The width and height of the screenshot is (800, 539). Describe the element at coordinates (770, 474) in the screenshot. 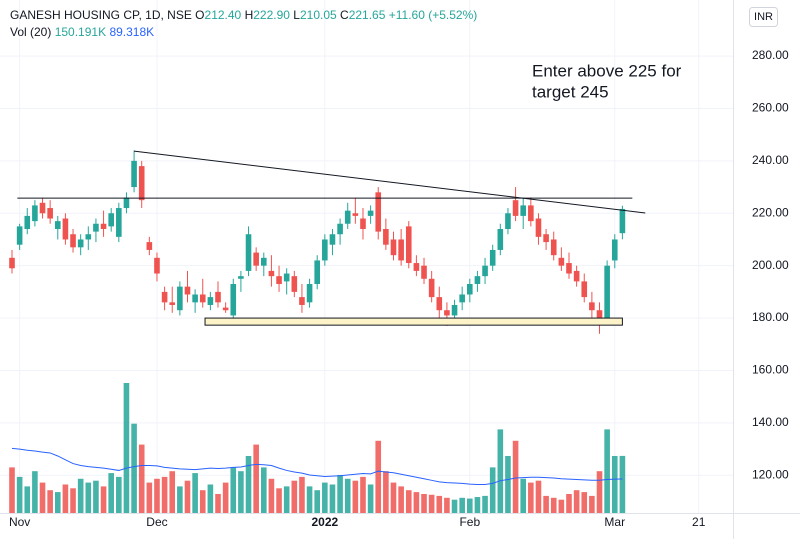

I see `y-tick-label: 120.00` at that location.